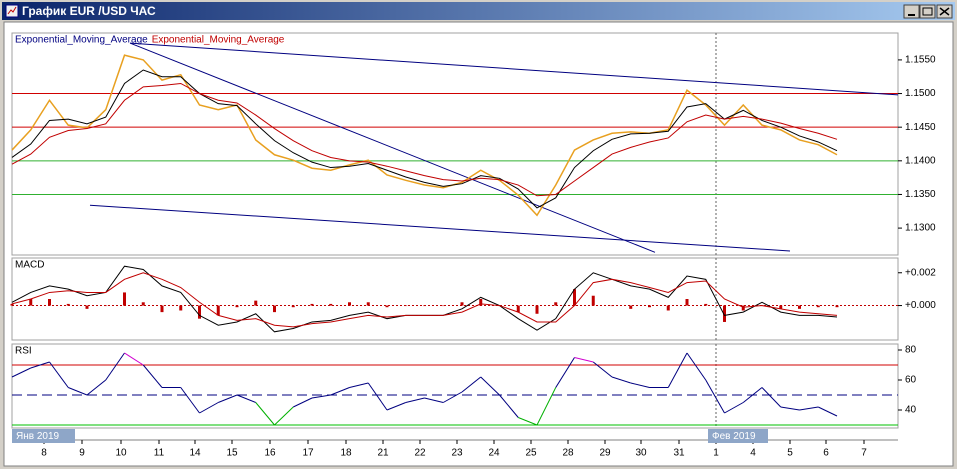  What do you see at coordinates (29, 265) in the screenshot?
I see `panel-title: MACD` at bounding box center [29, 265].